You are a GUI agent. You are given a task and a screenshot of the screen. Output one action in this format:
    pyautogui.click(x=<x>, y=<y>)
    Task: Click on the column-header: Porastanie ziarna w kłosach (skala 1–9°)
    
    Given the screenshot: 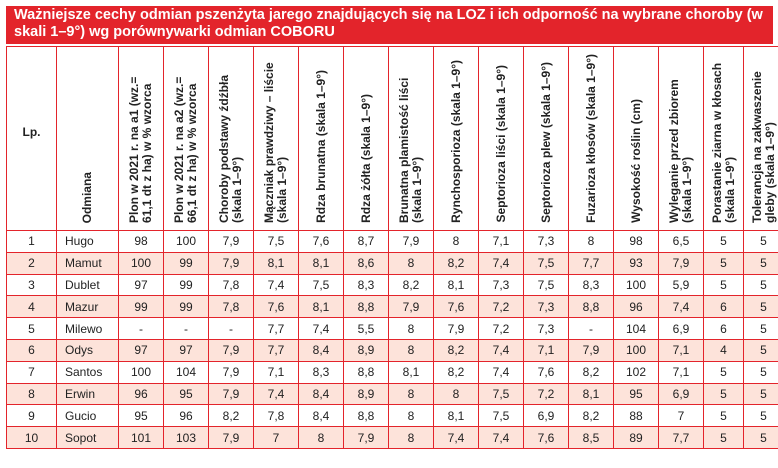 What is the action you would take?
    pyautogui.click(x=723, y=138)
    